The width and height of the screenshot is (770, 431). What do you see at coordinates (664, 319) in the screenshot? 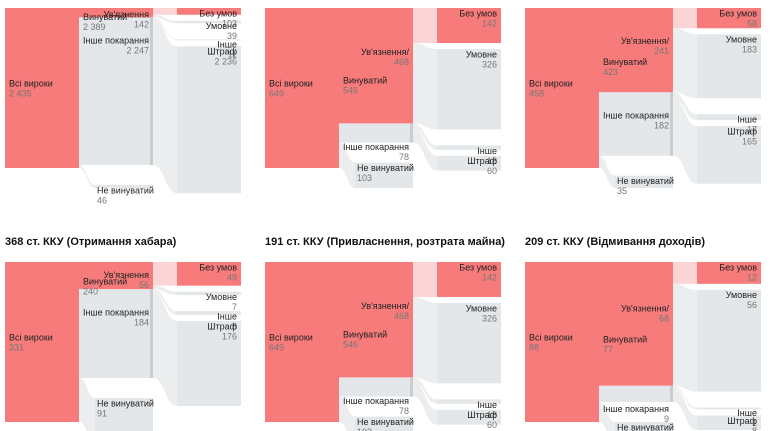
I see `node-value: 68` at bounding box center [664, 319].